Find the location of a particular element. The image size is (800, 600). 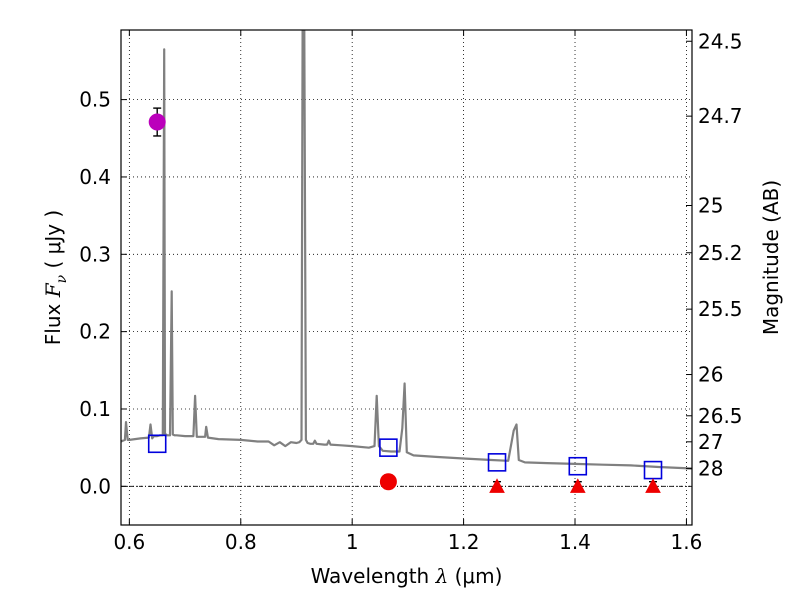

x-tick-label: 0.8 is located at coordinates (241, 542).